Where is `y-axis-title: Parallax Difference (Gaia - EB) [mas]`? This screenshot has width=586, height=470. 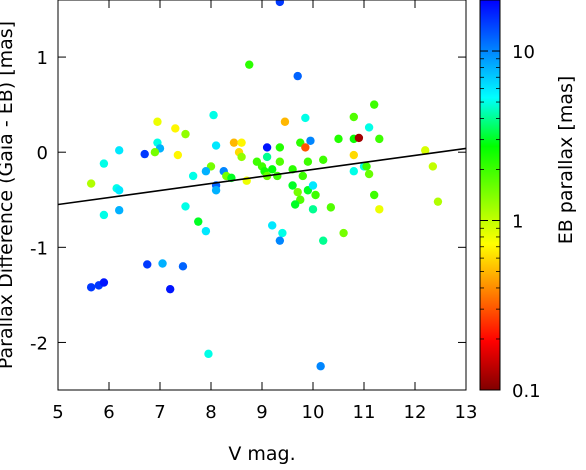 y-axis-title: Parallax Difference (Gaia - EB) [mas] is located at coordinates (8, 195).